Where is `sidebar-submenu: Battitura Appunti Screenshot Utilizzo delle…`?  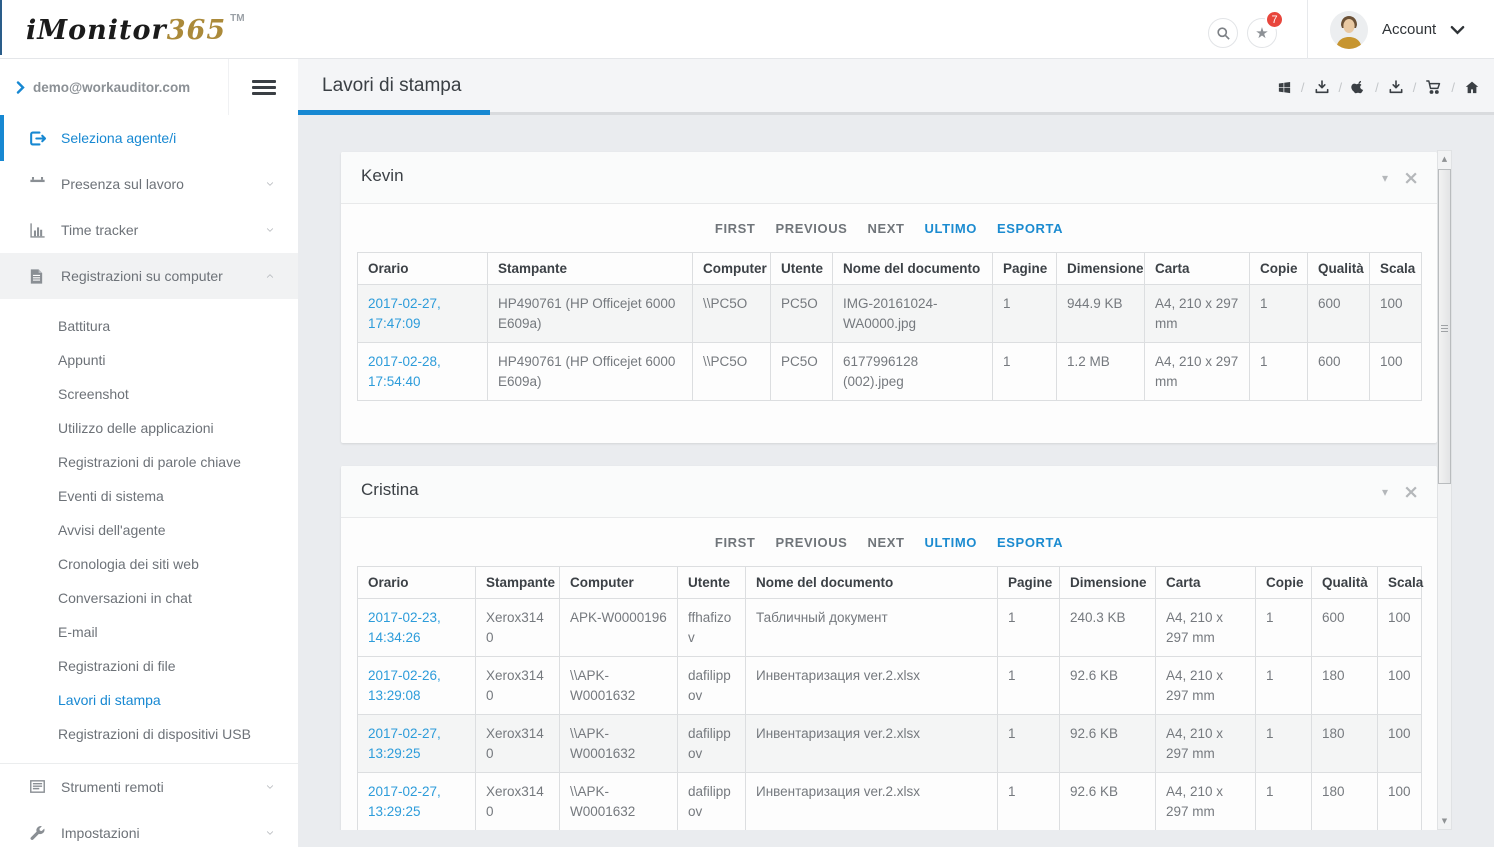 sidebar-submenu: Battitura Appunti Screenshot Utilizzo delle… is located at coordinates (149, 531).